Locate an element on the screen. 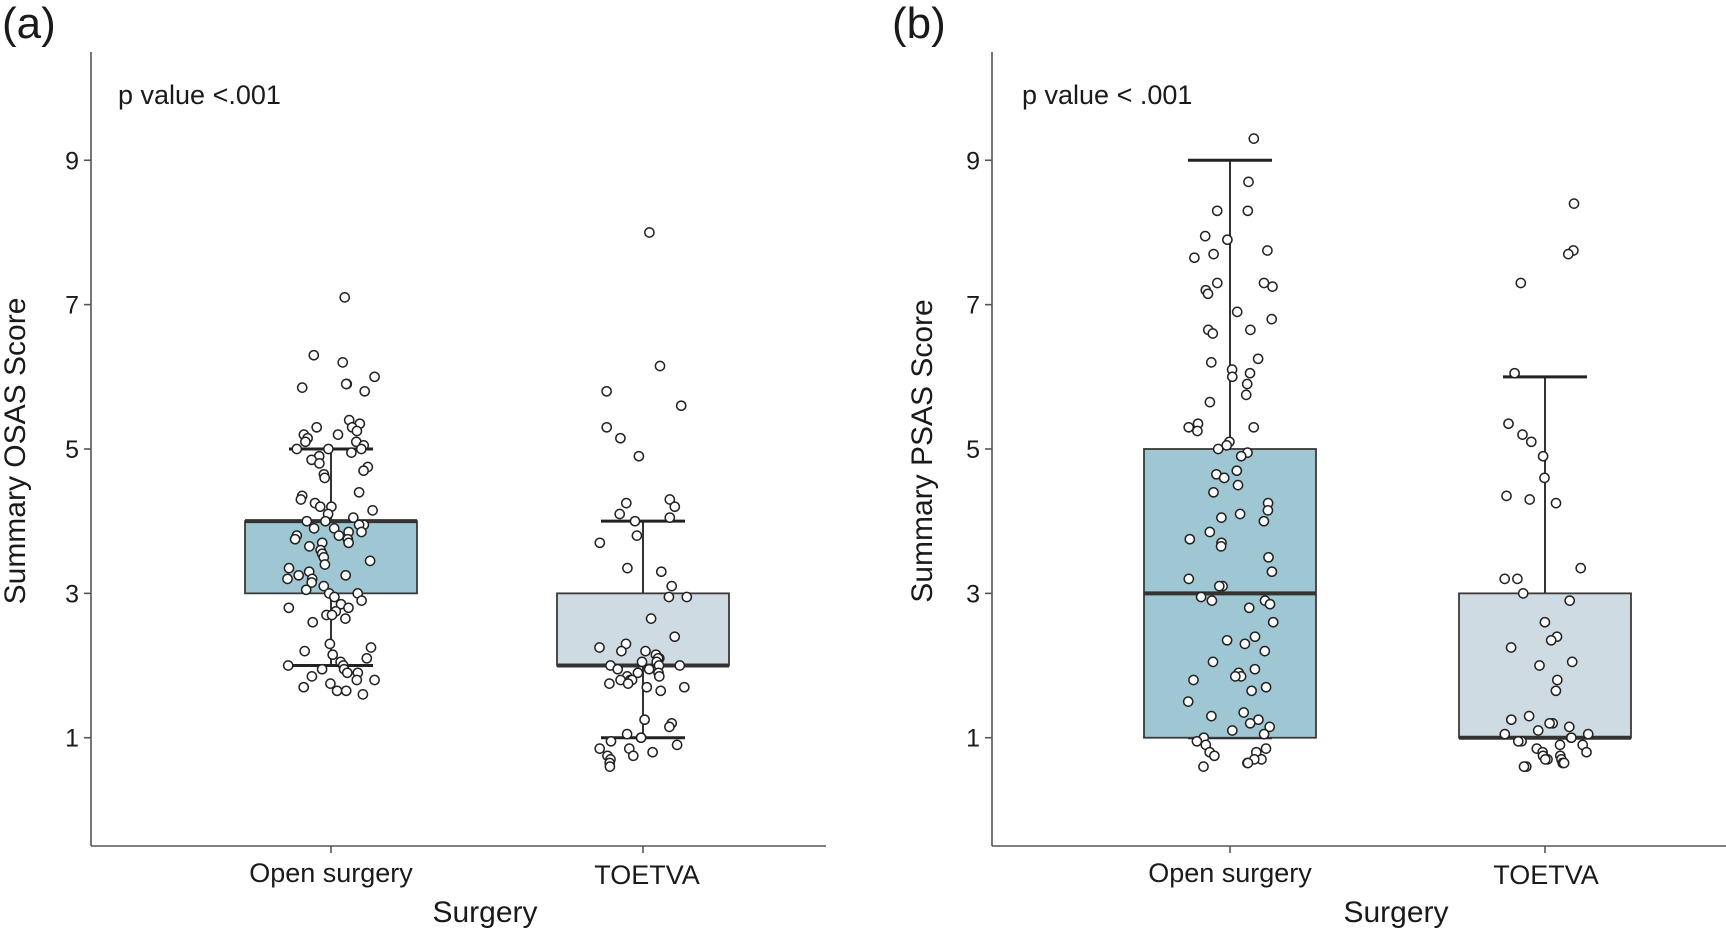 The image size is (1726, 931). panel-b-x-axis-label: Surgery is located at coordinates (1395, 912).